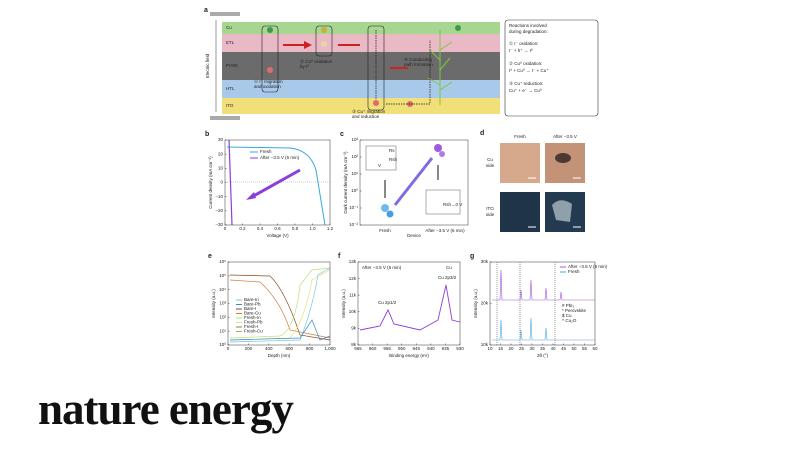 This screenshot has height=453, width=803. Describe the element at coordinates (252, 304) in the screenshot. I see `legend-label: Bare-Pb` at that location.